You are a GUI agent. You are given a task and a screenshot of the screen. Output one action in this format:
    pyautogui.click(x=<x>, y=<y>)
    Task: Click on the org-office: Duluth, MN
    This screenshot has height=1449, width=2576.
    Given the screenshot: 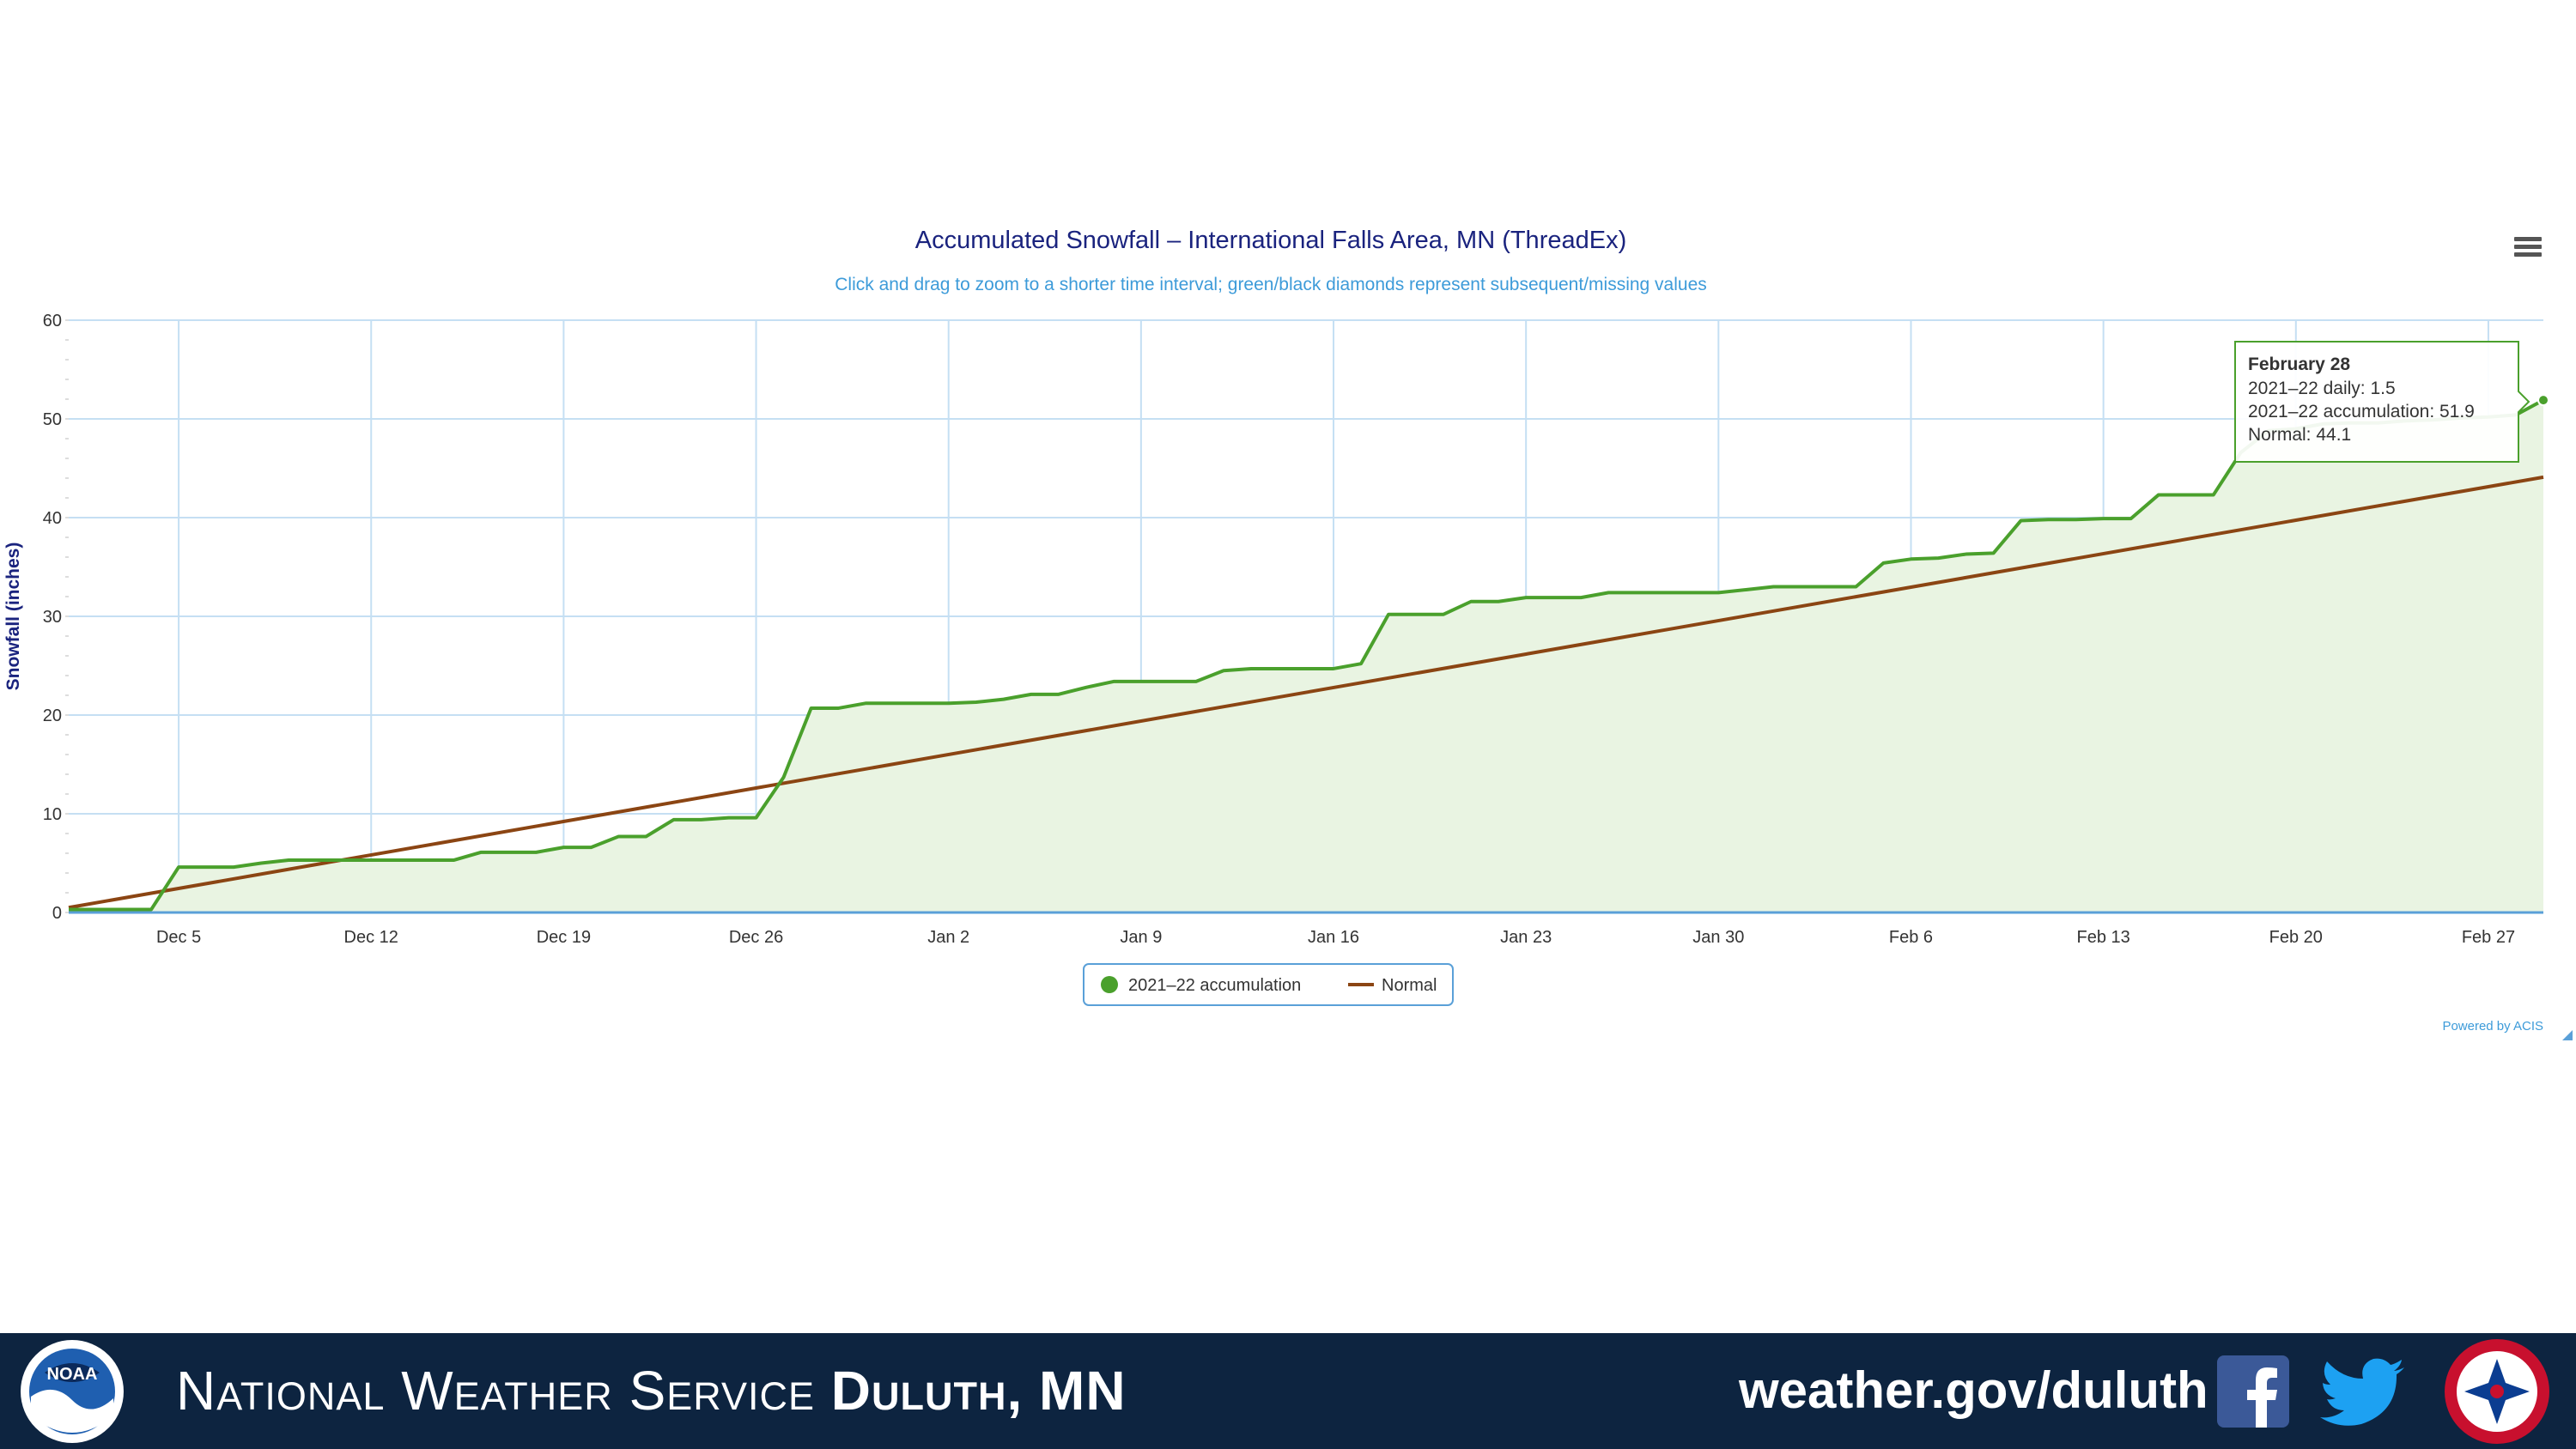 What is the action you would take?
    pyautogui.click(x=979, y=1391)
    